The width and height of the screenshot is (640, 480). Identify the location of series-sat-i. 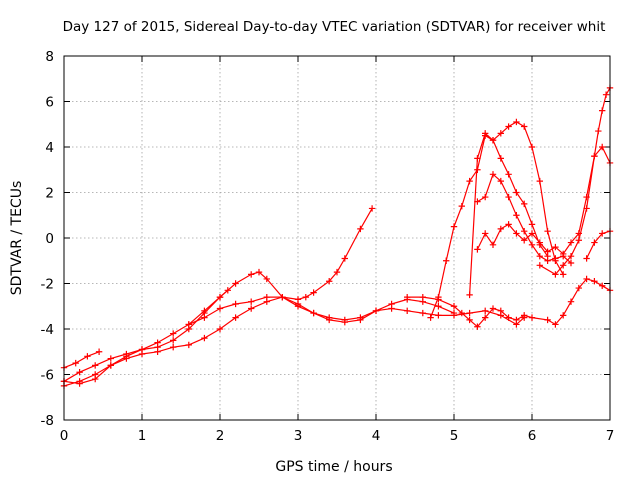
(524, 219).